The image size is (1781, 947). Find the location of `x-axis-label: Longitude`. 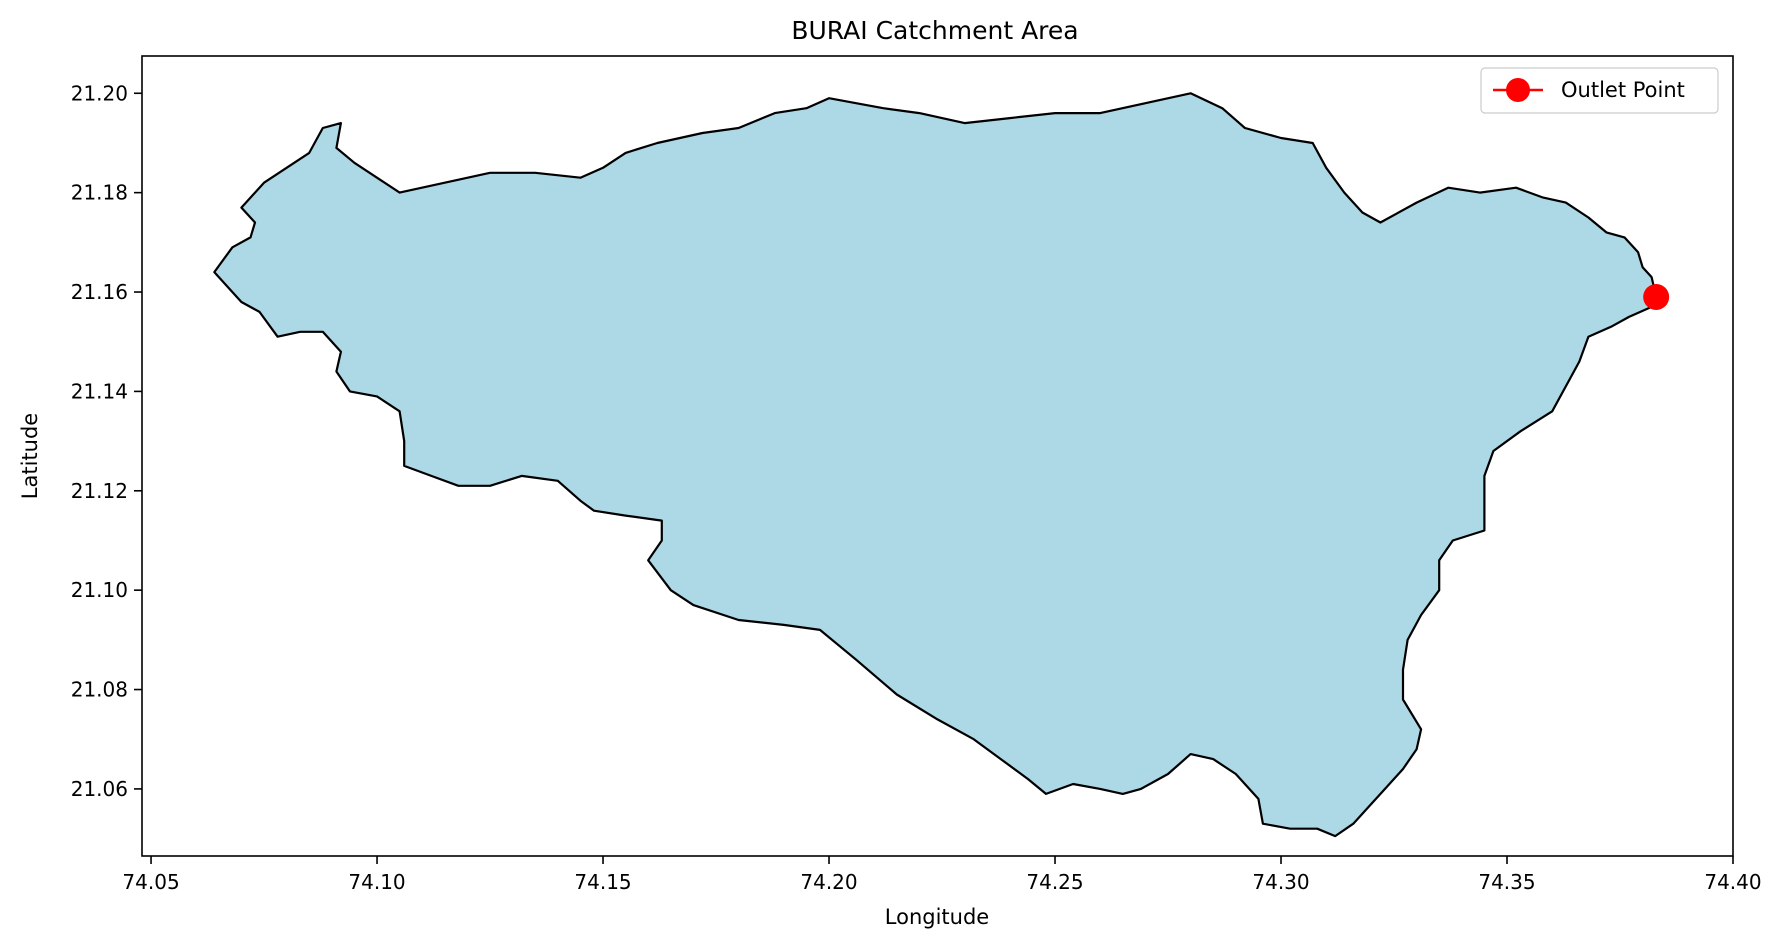

x-axis-label: Longitude is located at coordinates (937, 917).